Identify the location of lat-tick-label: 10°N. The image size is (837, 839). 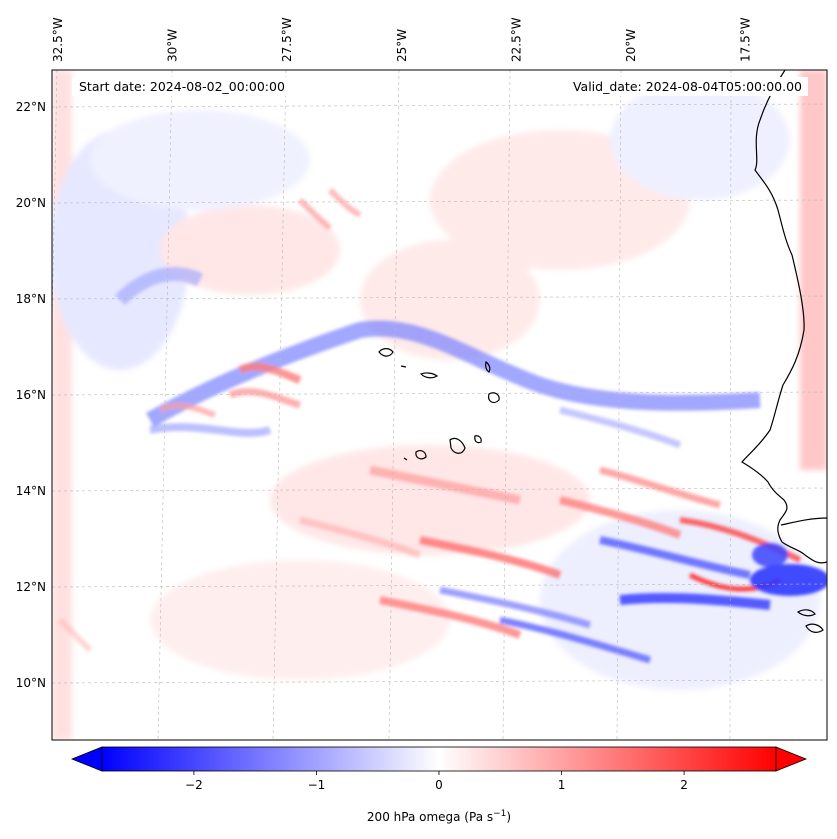
(31, 683).